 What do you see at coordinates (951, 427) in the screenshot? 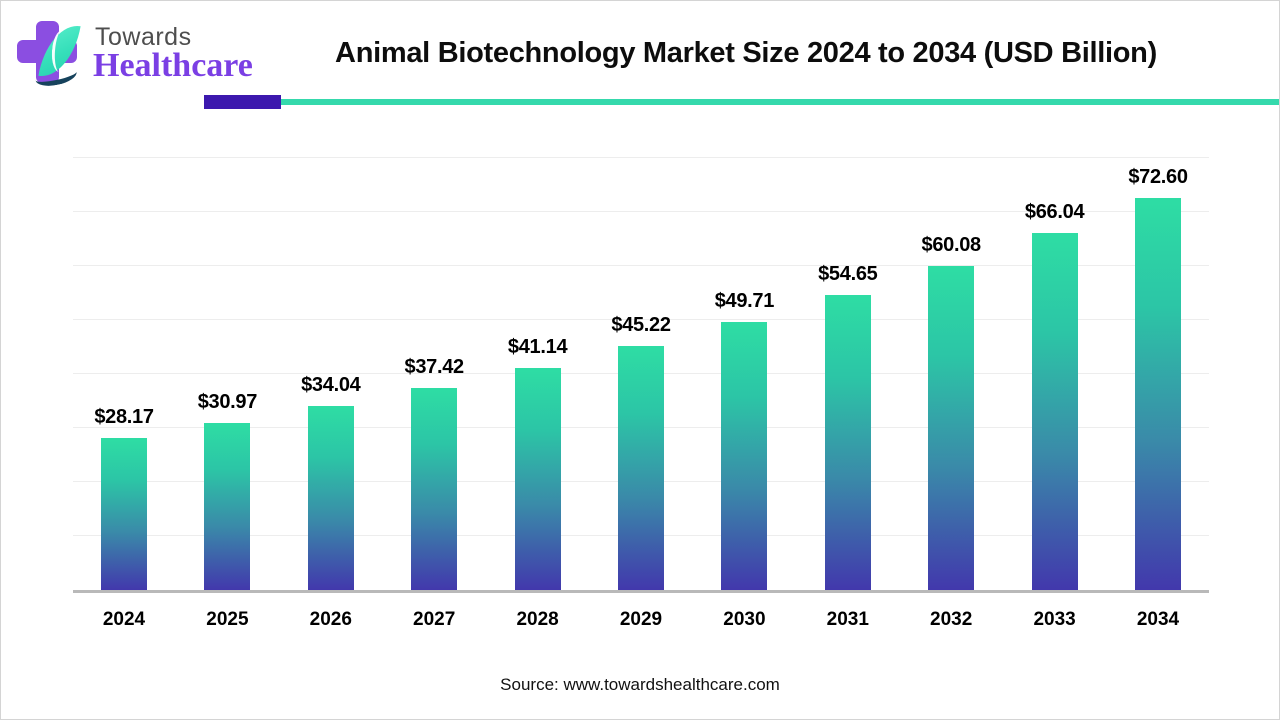
I see `bar-2032` at bounding box center [951, 427].